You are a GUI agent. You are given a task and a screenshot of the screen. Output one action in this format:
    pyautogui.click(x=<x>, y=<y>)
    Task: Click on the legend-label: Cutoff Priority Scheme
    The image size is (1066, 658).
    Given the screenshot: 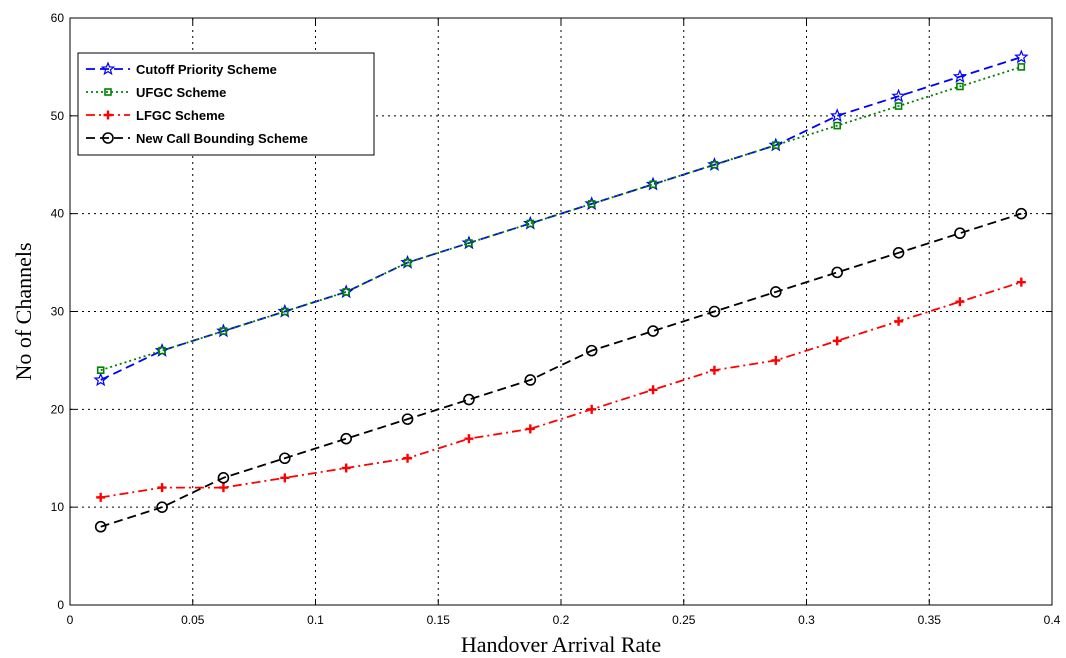 What is the action you would take?
    pyautogui.click(x=206, y=69)
    